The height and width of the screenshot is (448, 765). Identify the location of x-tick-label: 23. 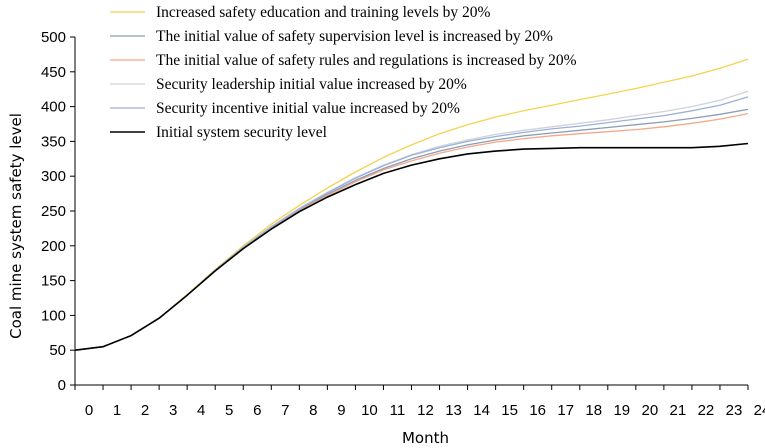
(734, 410).